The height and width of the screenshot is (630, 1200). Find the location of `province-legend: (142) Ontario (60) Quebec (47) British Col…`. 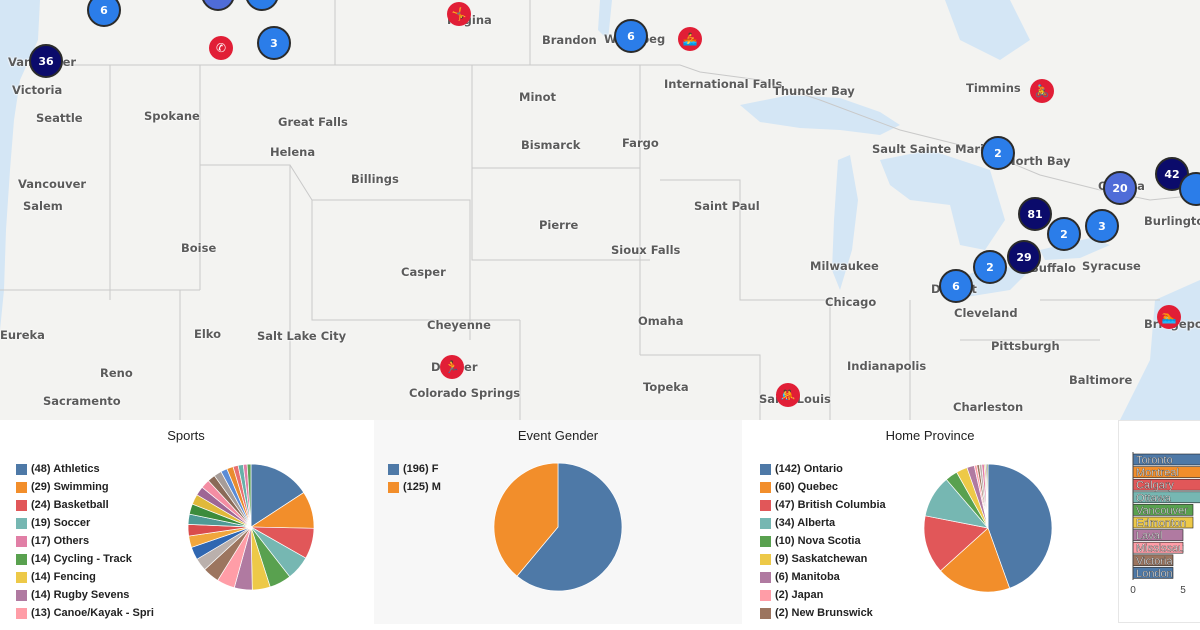

province-legend: (142) Ontario (60) Quebec (47) British Col… is located at coordinates (823, 541).